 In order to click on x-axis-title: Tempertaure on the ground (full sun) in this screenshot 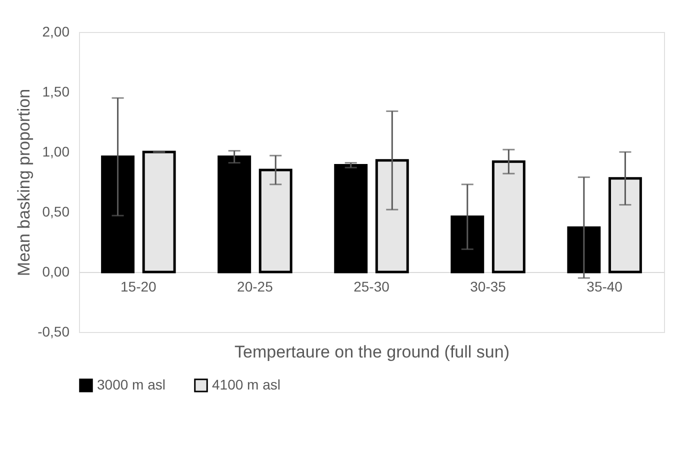, I will do `click(372, 352)`.